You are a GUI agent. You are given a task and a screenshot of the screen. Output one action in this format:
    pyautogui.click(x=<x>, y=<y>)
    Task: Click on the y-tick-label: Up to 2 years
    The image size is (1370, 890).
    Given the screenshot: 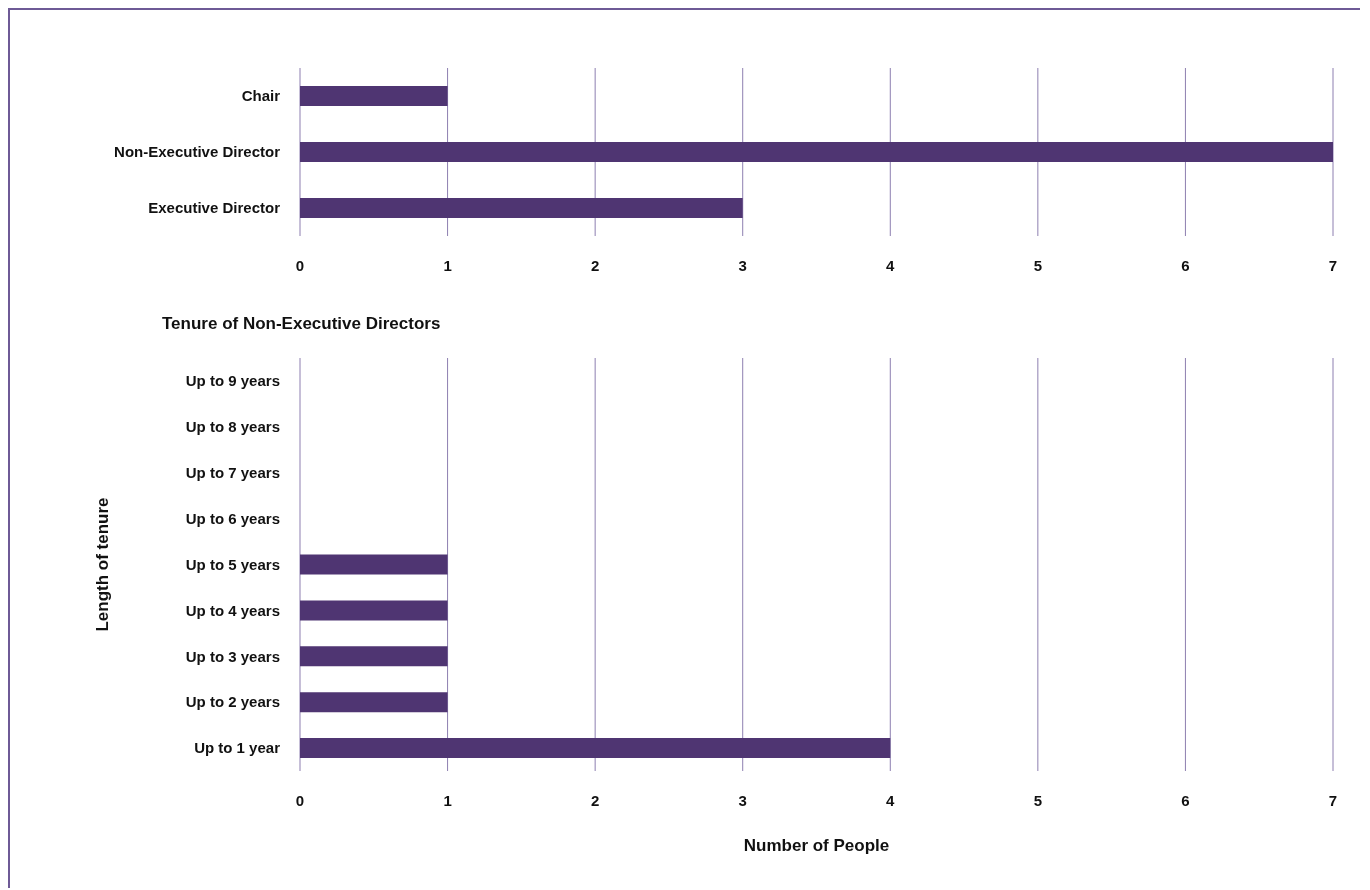 What is the action you would take?
    pyautogui.click(x=232, y=702)
    